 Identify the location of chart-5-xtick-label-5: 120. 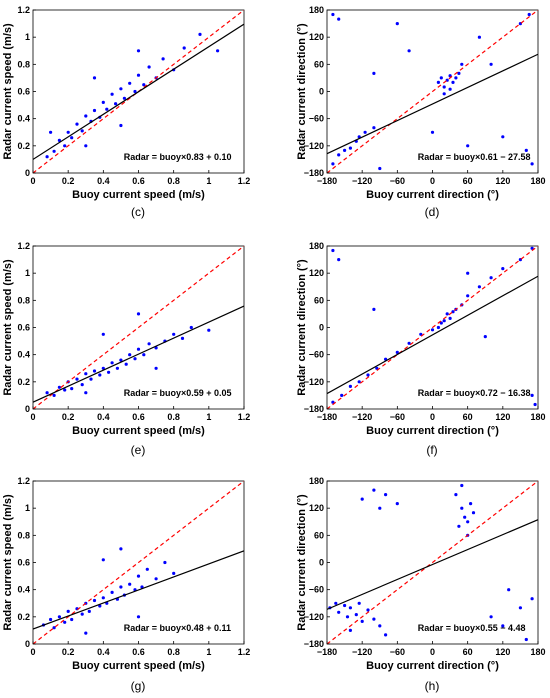
(502, 652).